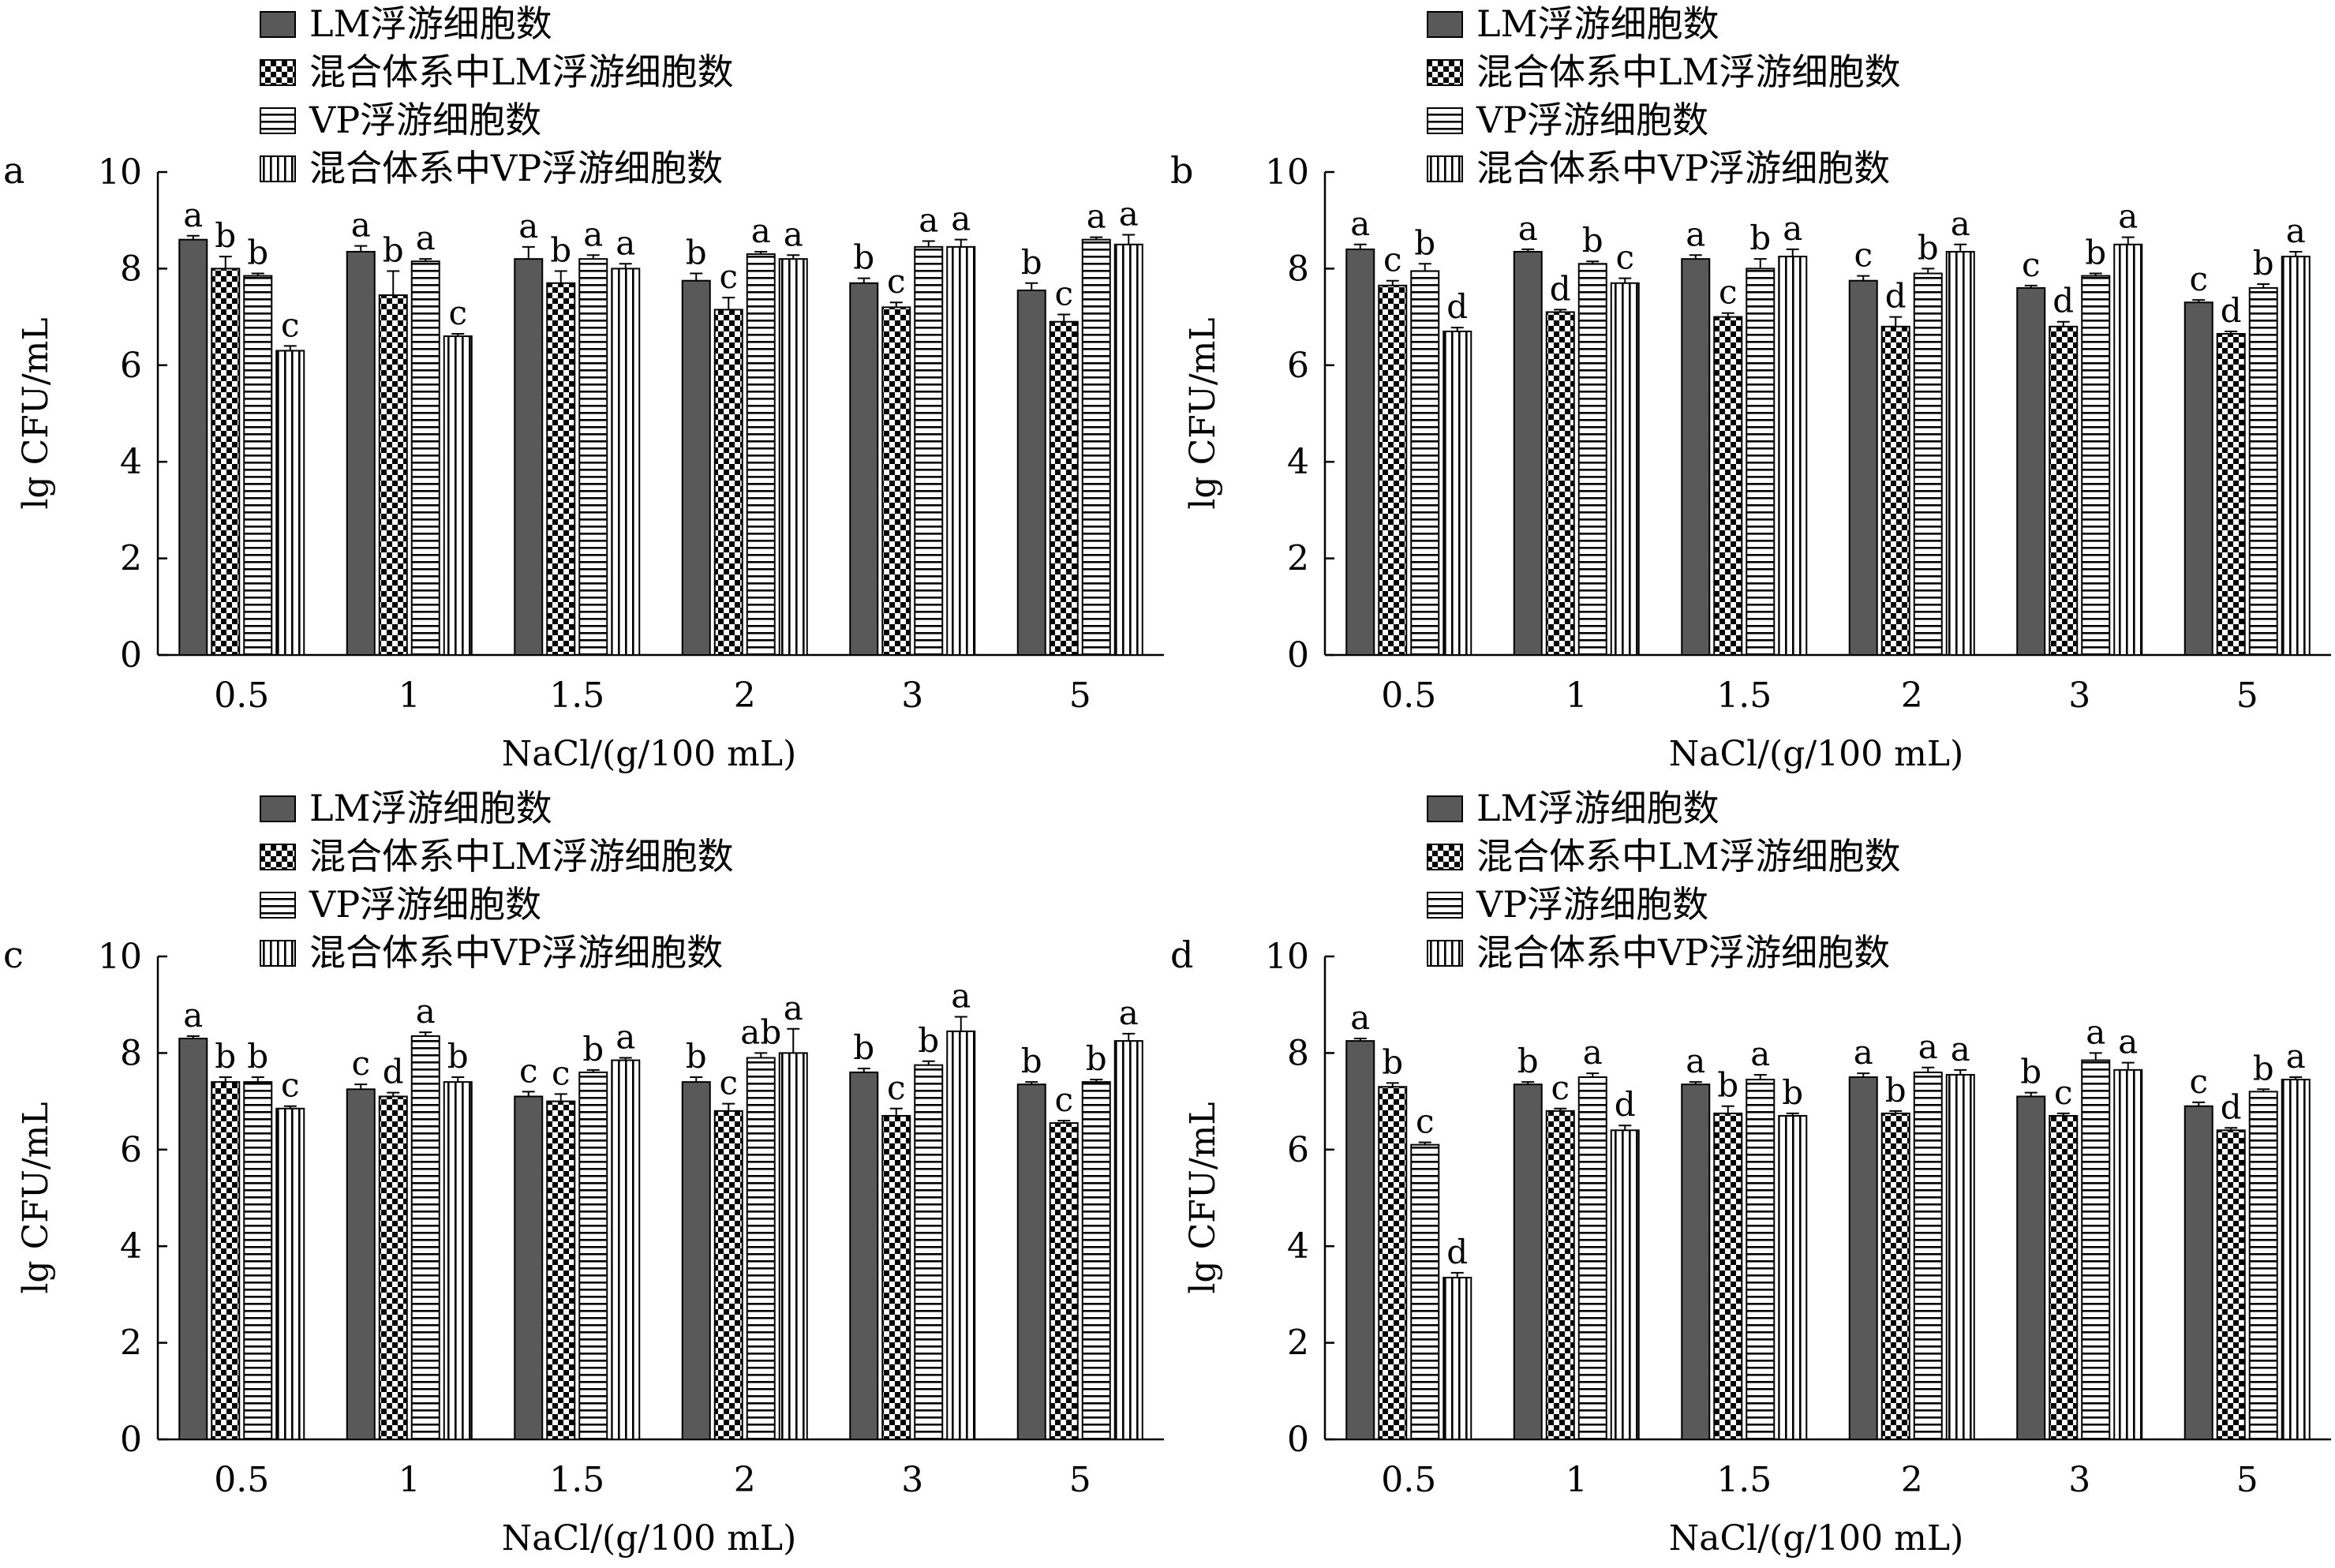  Describe the element at coordinates (1577, 696) in the screenshot. I see `x-tick-label: 1` at that location.